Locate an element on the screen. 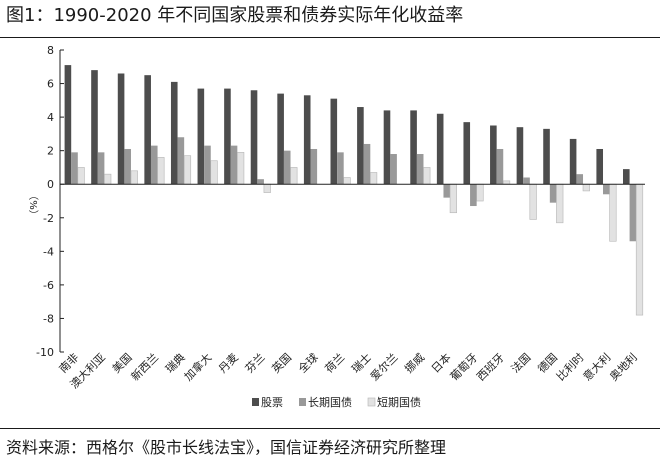 This screenshot has height=474, width=660. x-tick-label: 挪威 is located at coordinates (414, 362).